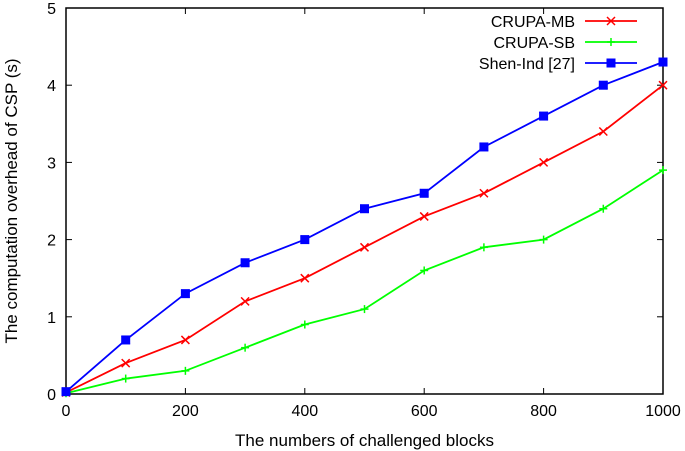 Image resolution: width=685 pixels, height=451 pixels. Describe the element at coordinates (51, 9) in the screenshot. I see `y-tick-label: 5` at that location.